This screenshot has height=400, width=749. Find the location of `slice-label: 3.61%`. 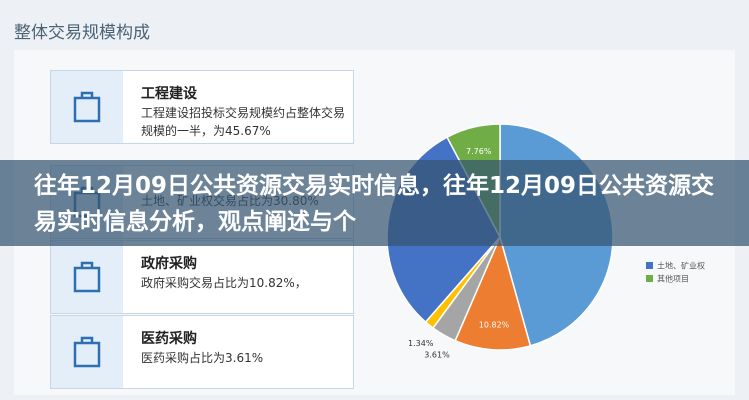

slice-label: 3.61% is located at coordinates (437, 354).